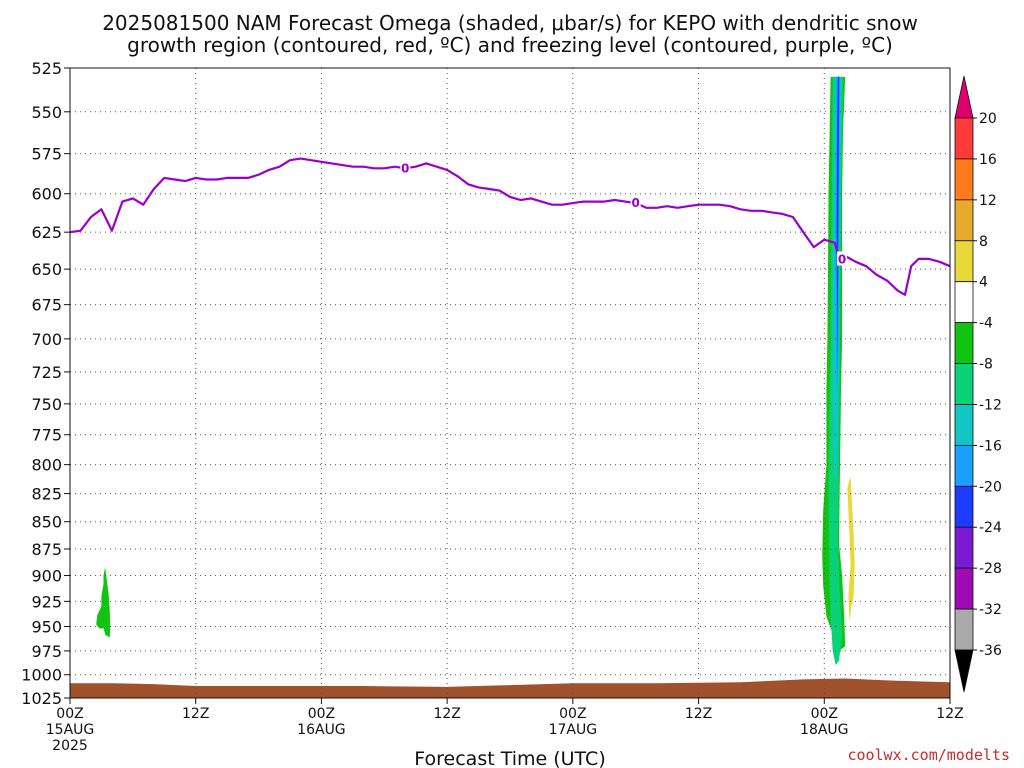 This screenshot has width=1024, height=768. I want to click on y-tick-label-950: 950, so click(46, 626).